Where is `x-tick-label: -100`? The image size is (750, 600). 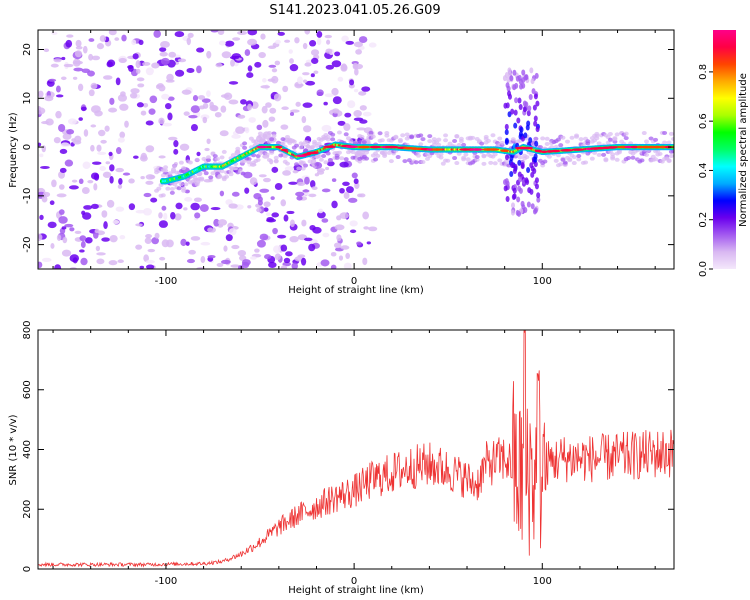
x-tick-label: -100 is located at coordinates (166, 281).